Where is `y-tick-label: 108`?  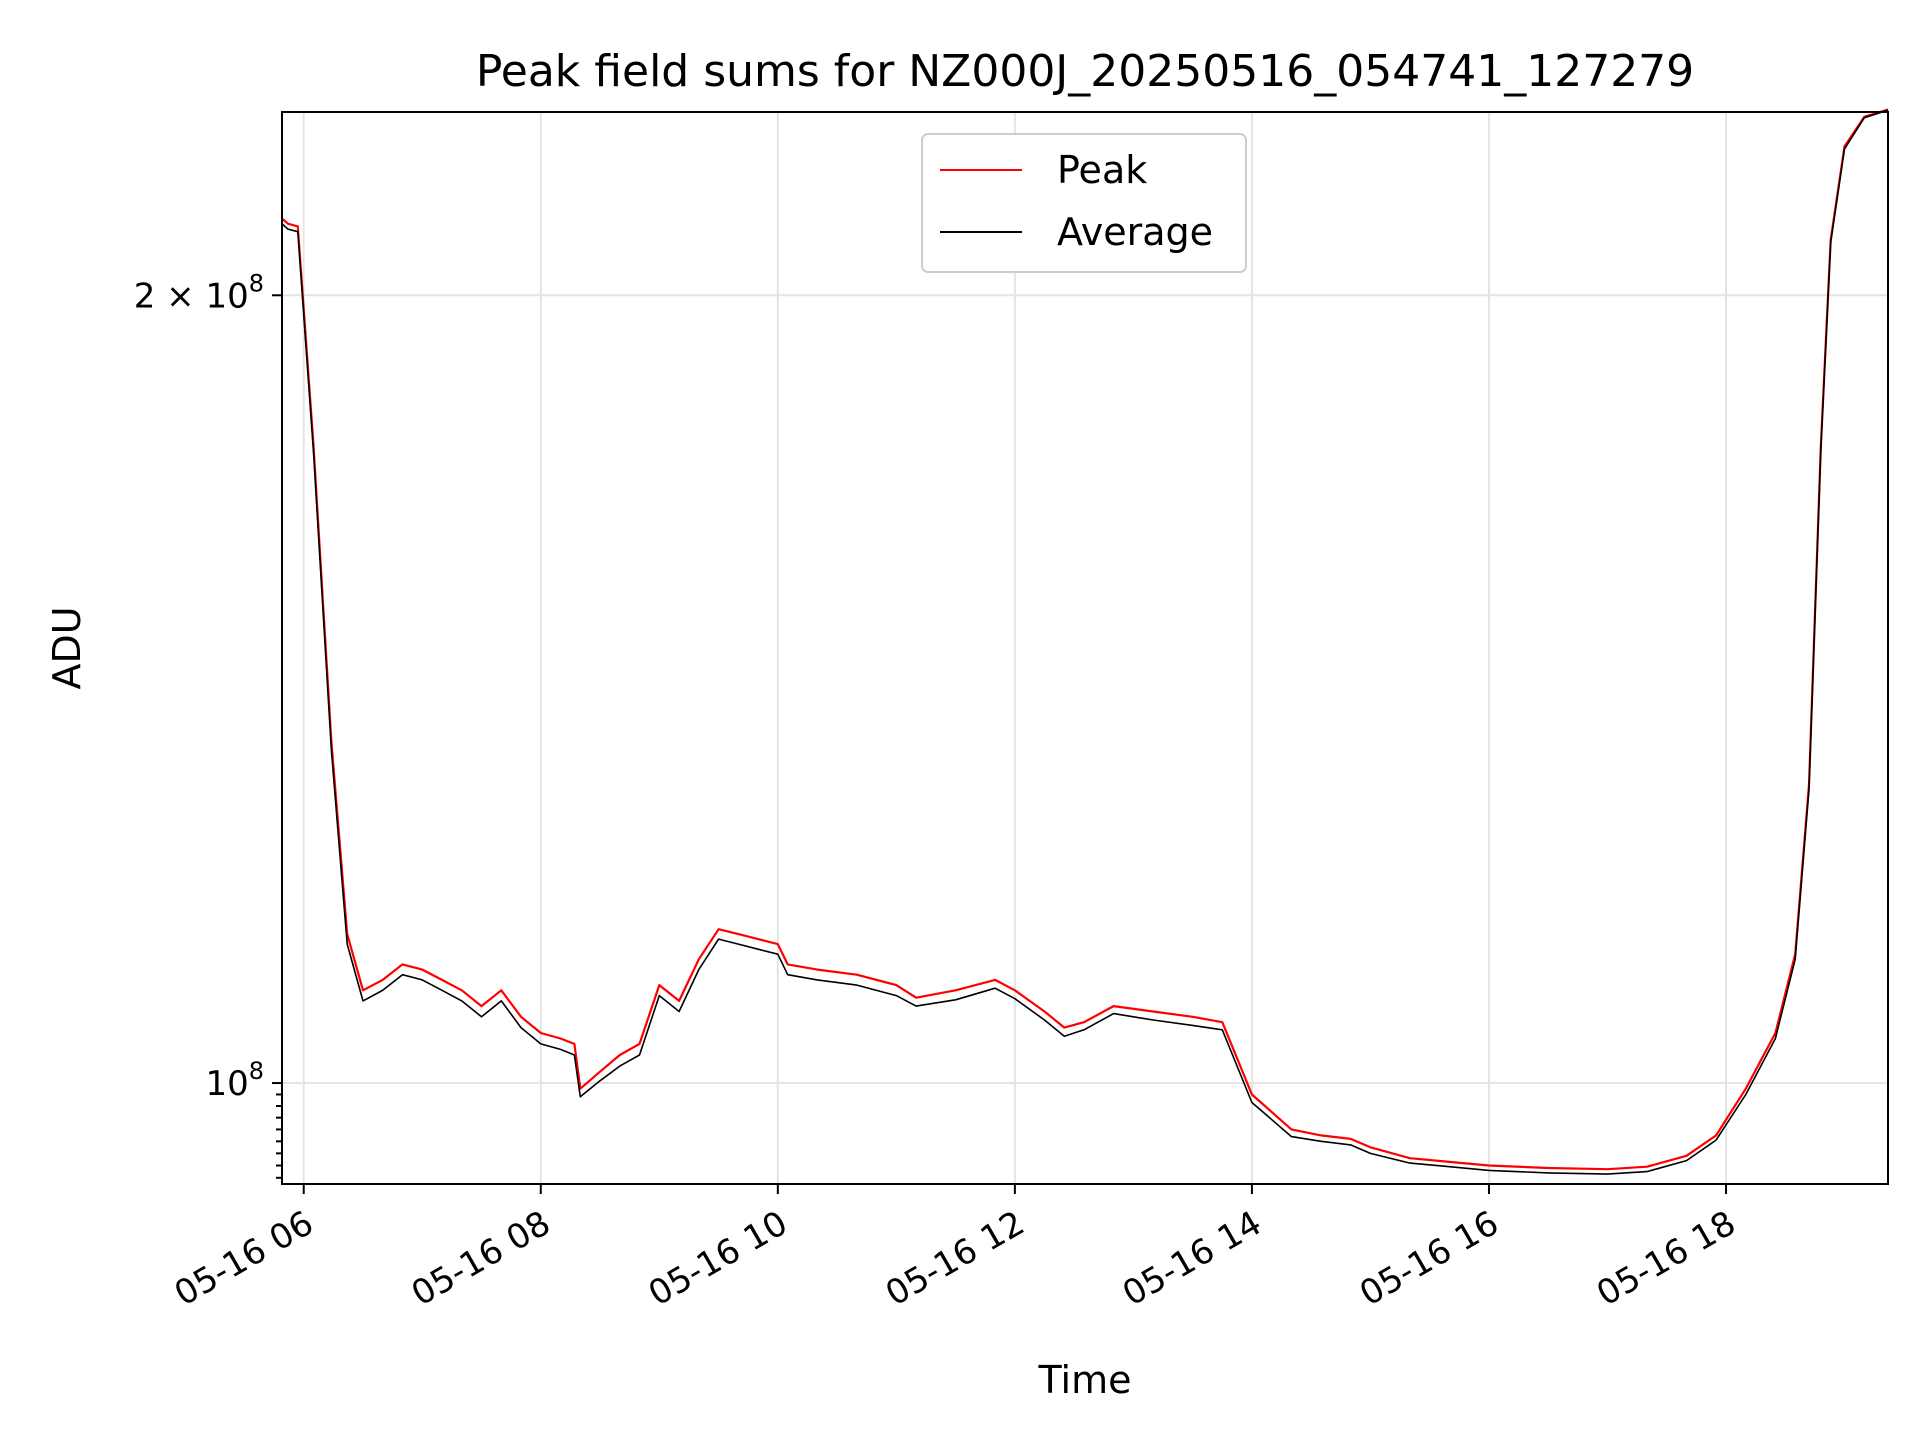 y-tick-label: 108 is located at coordinates (234, 1080).